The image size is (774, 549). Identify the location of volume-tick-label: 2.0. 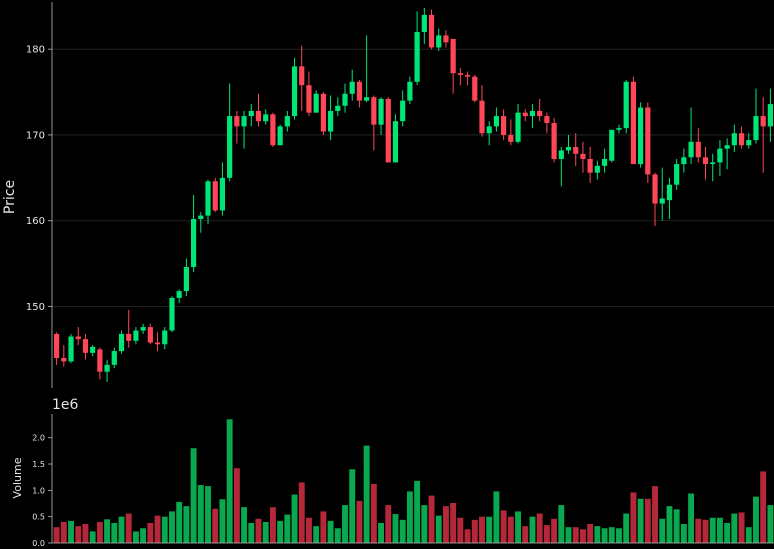
(38, 438).